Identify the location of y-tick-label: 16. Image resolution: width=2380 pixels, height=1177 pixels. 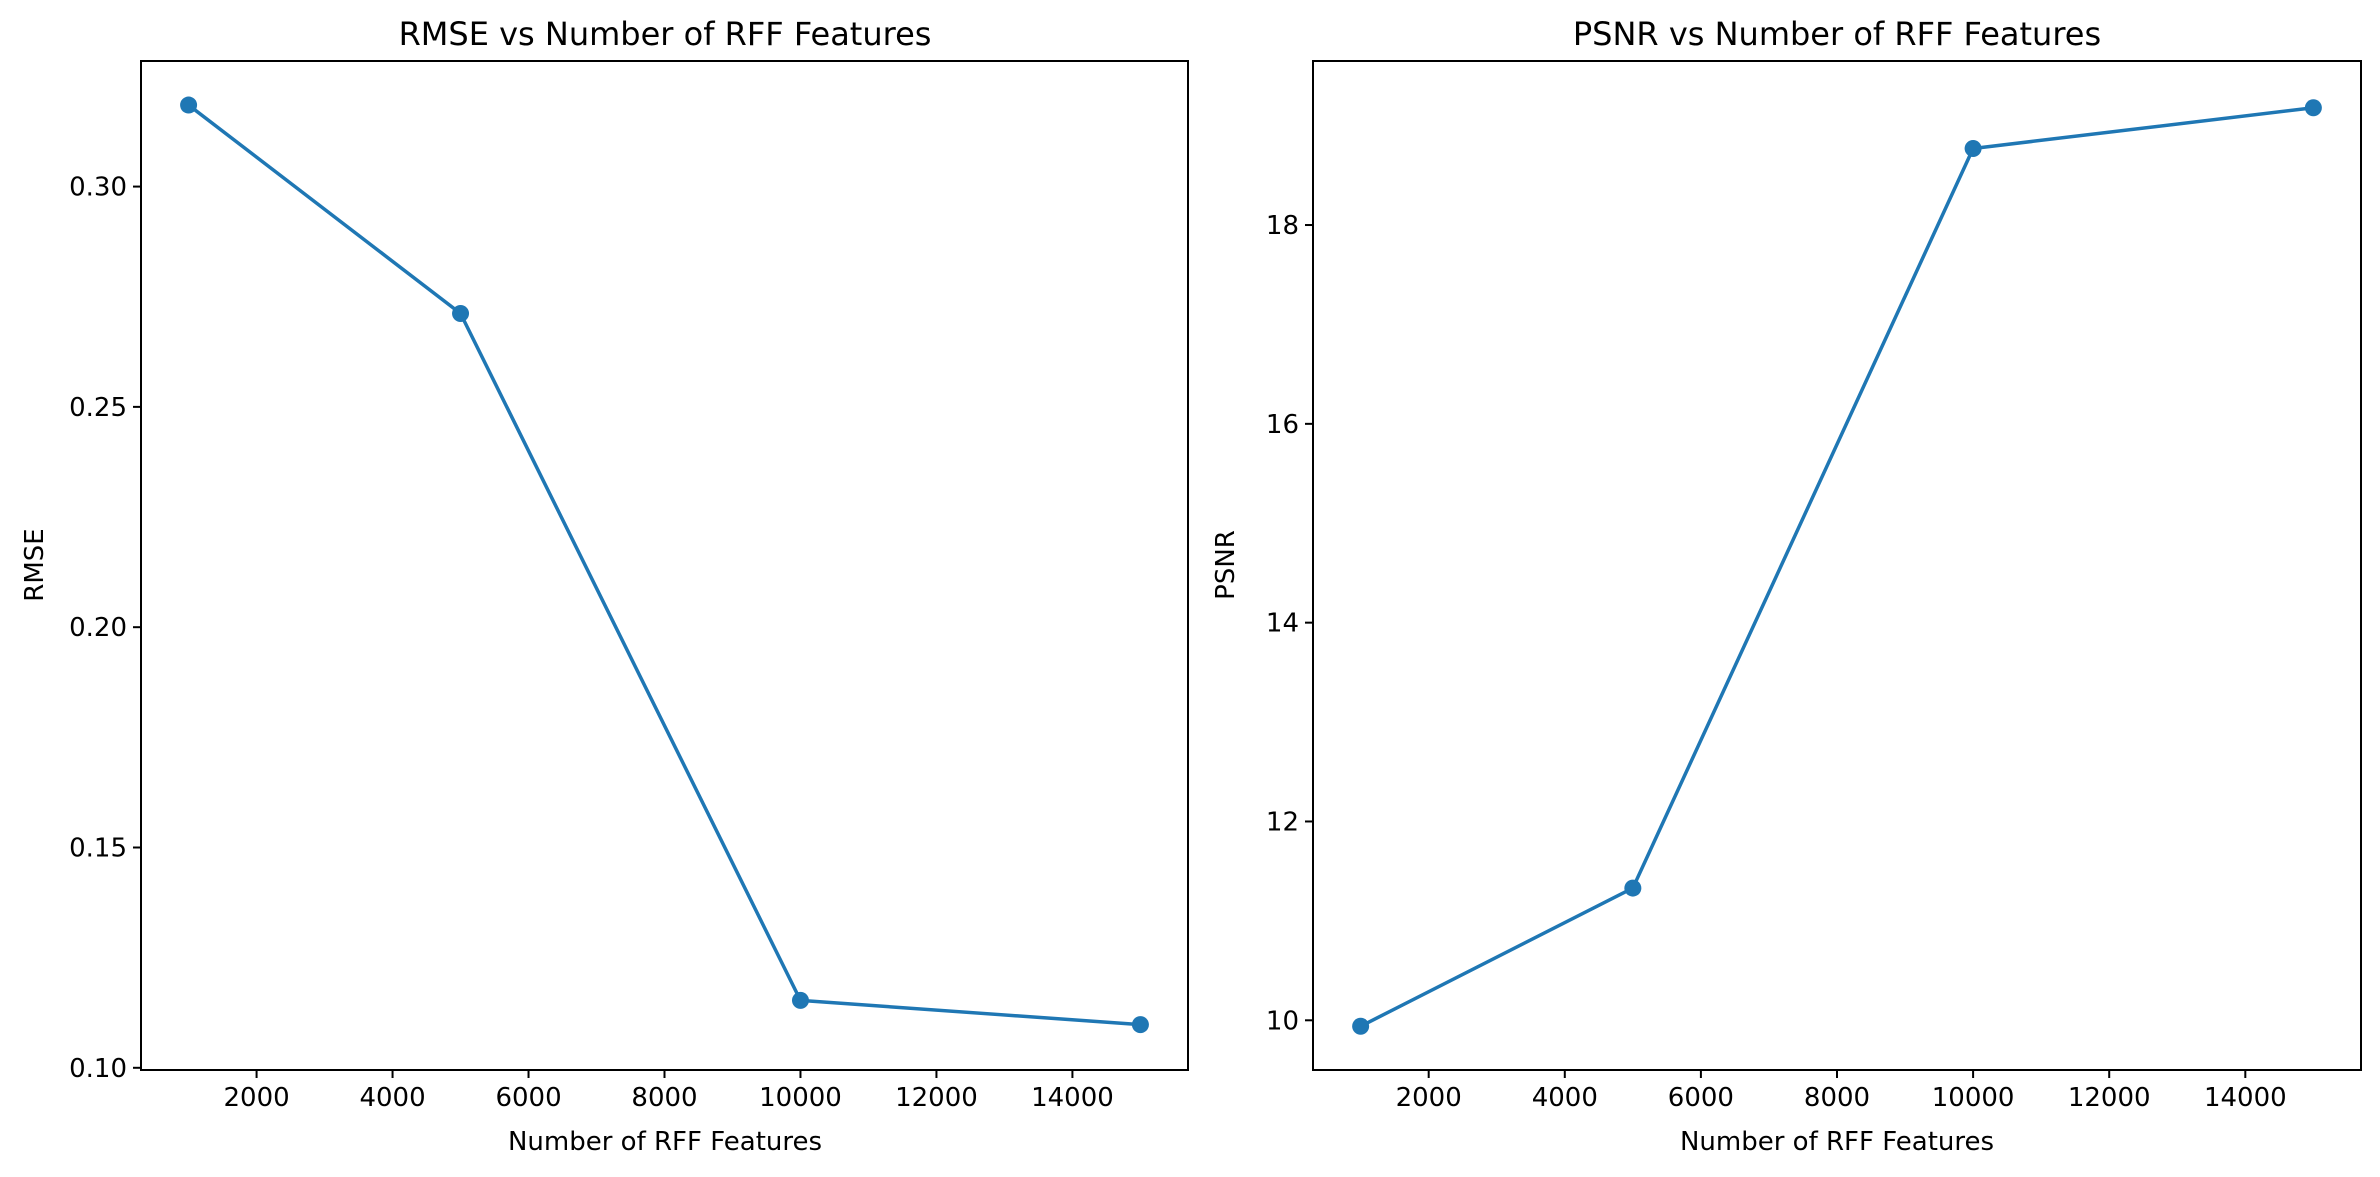
(1282, 425).